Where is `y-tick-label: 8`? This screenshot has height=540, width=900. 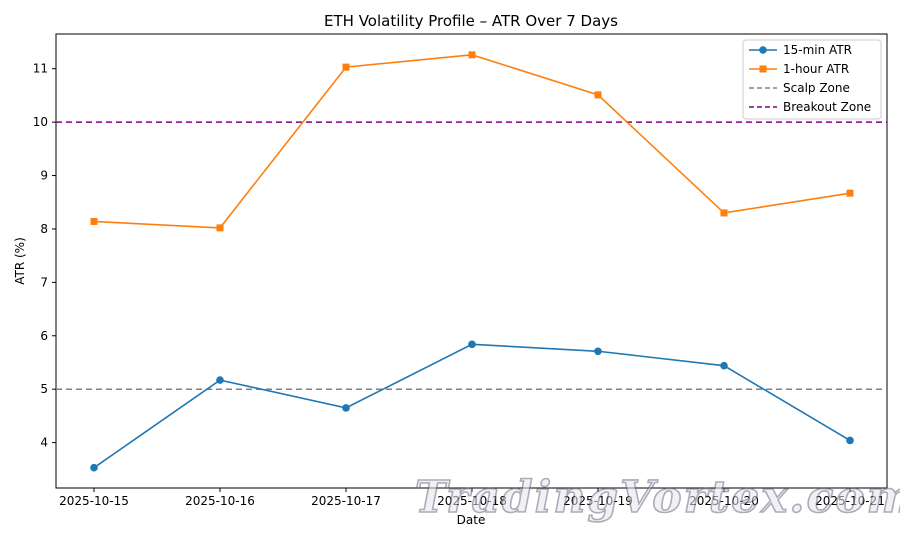
y-tick-label: 8 is located at coordinates (44, 229).